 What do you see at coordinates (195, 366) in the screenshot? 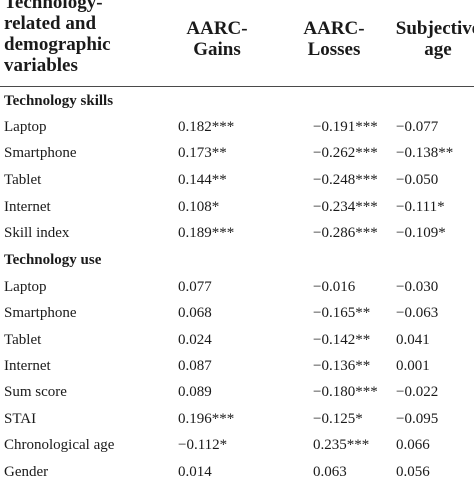
I see `cell-aarc-gains: 0.087` at bounding box center [195, 366].